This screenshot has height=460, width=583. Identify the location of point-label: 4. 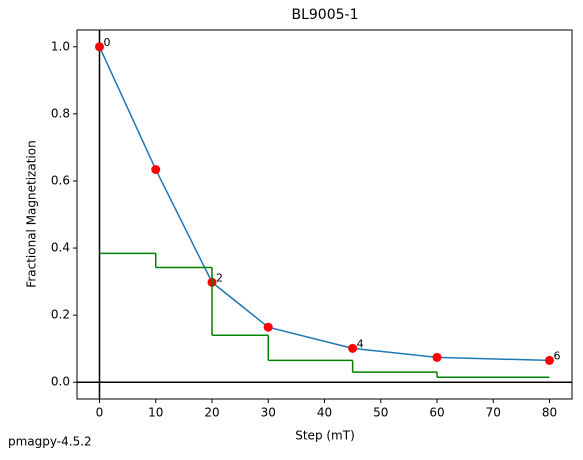
(360, 343).